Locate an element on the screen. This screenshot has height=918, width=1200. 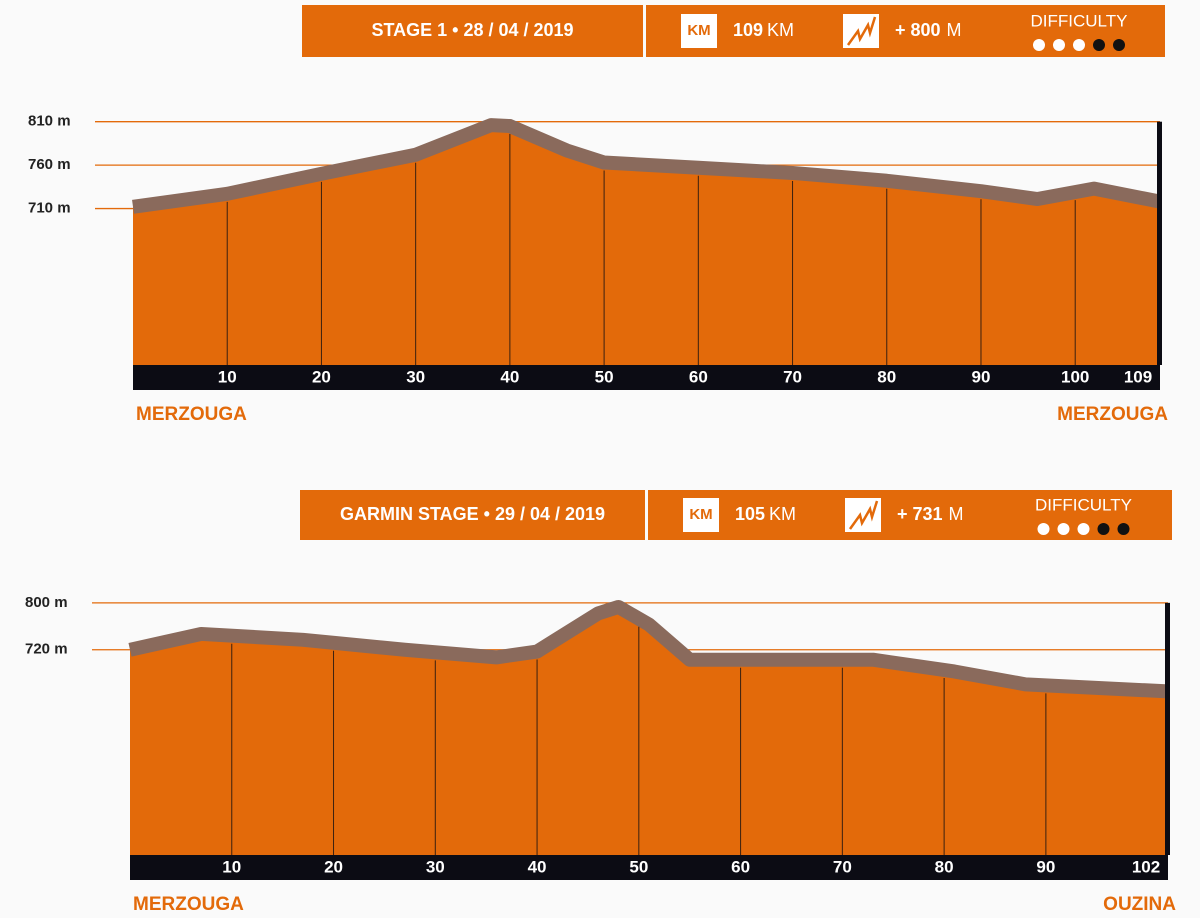
end-label: OUZINA is located at coordinates (1139, 904).